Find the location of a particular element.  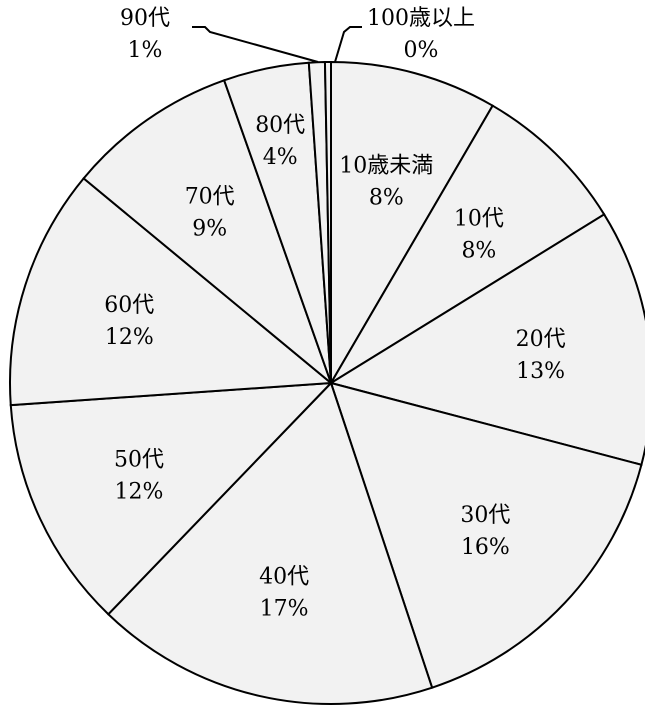

leader-lines is located at coordinates (277, 44).